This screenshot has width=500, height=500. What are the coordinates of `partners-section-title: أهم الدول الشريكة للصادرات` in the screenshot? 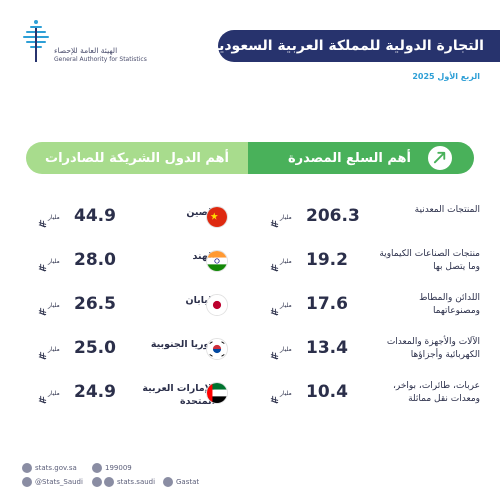 It's located at (137, 158).